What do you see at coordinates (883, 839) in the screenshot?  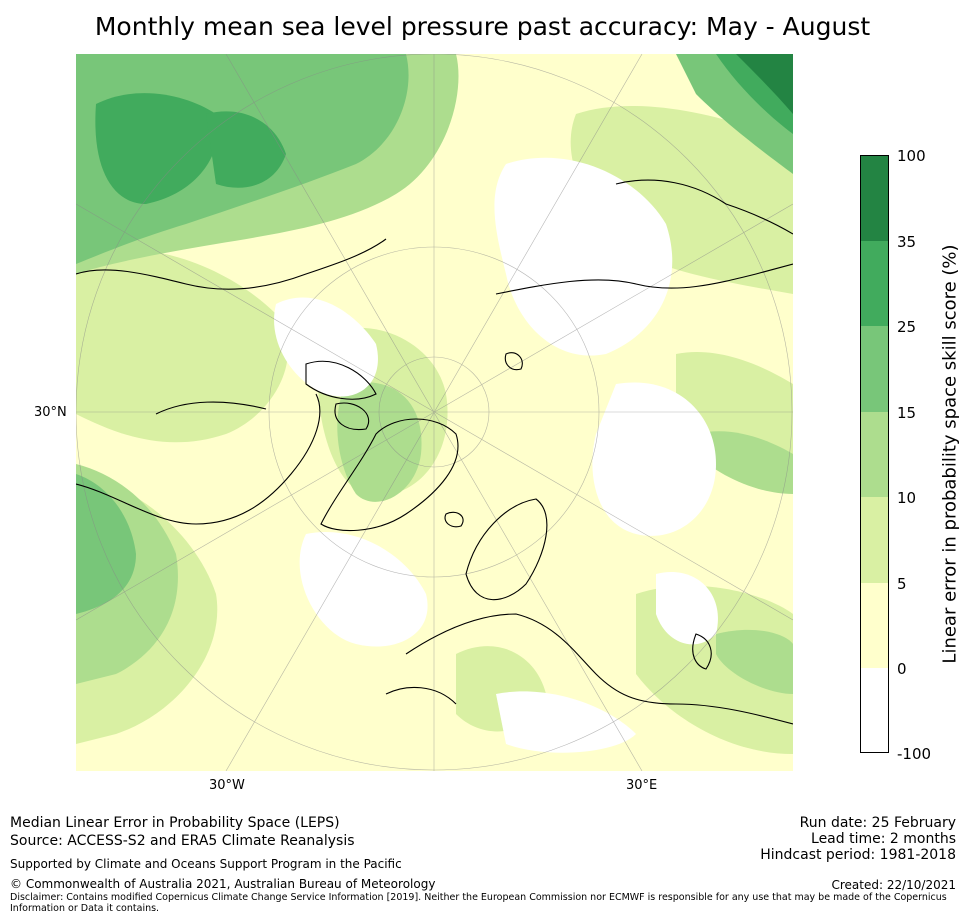 I see `footer-lead-time: Lead time: 2 months` at bounding box center [883, 839].